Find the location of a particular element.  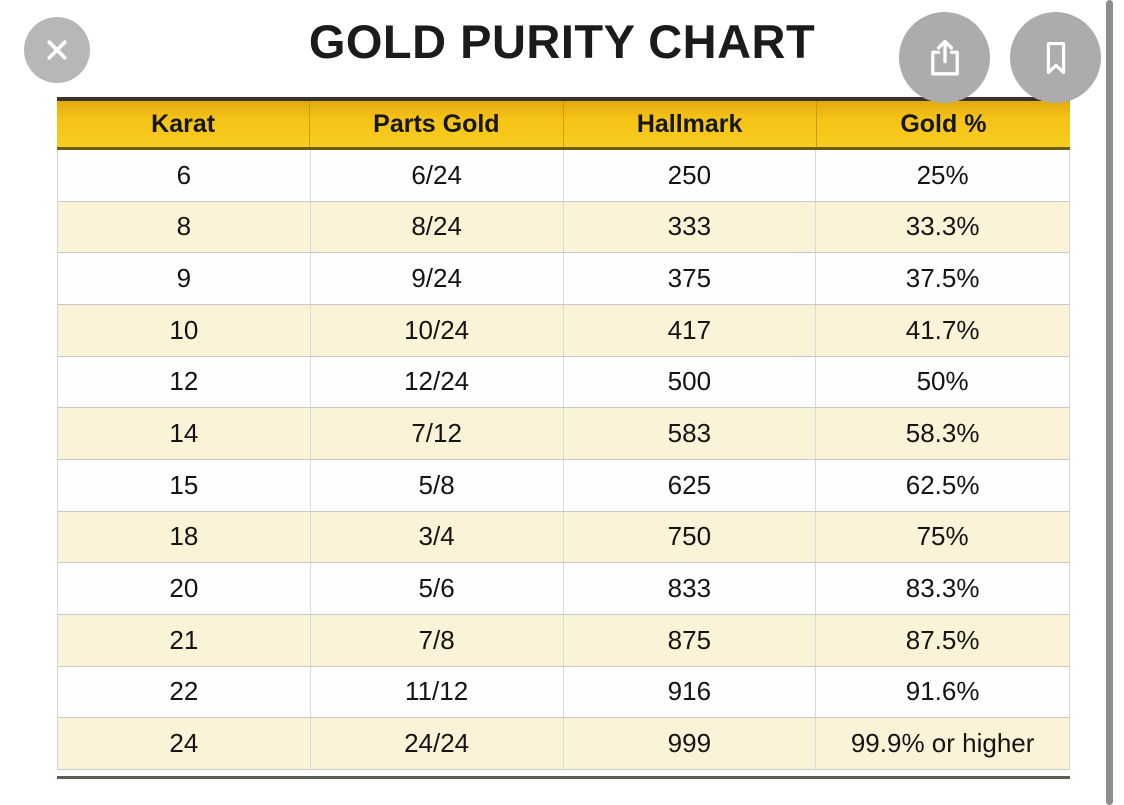

bookmark-icon is located at coordinates (1056, 58).